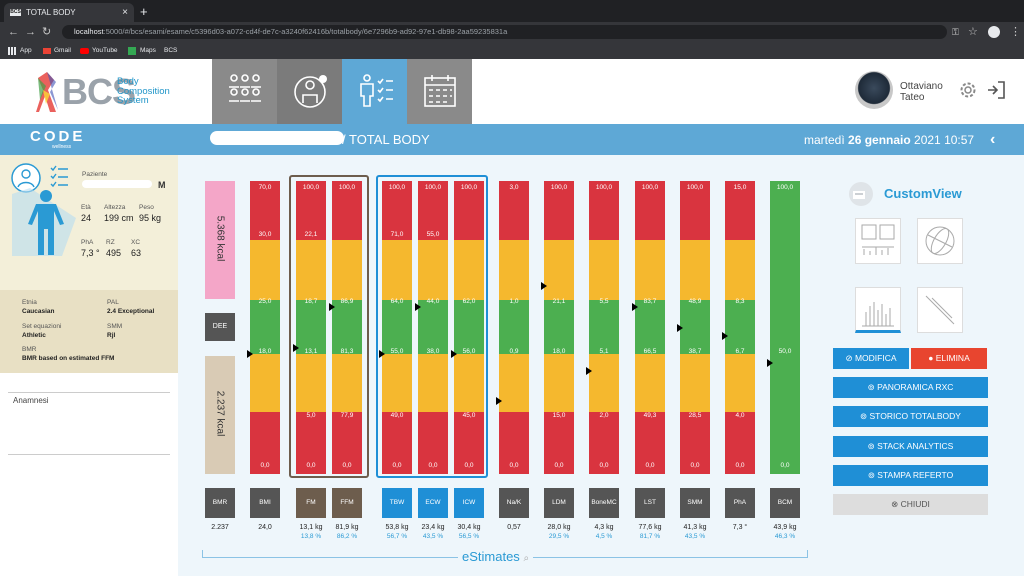 The width and height of the screenshot is (1024, 576). I want to click on tick-label: 5,5, so click(604, 302).